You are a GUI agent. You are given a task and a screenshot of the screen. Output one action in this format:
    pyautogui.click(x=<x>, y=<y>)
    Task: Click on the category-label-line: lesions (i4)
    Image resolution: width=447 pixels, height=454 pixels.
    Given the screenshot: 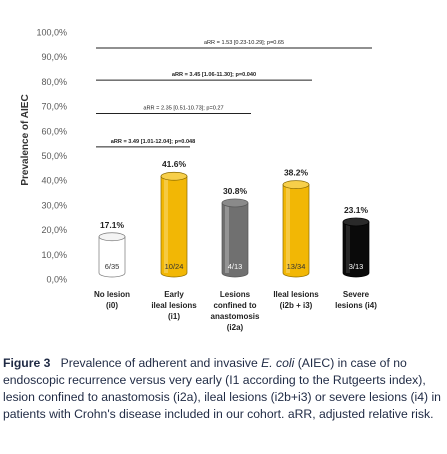 What is the action you would take?
    pyautogui.click(x=356, y=305)
    